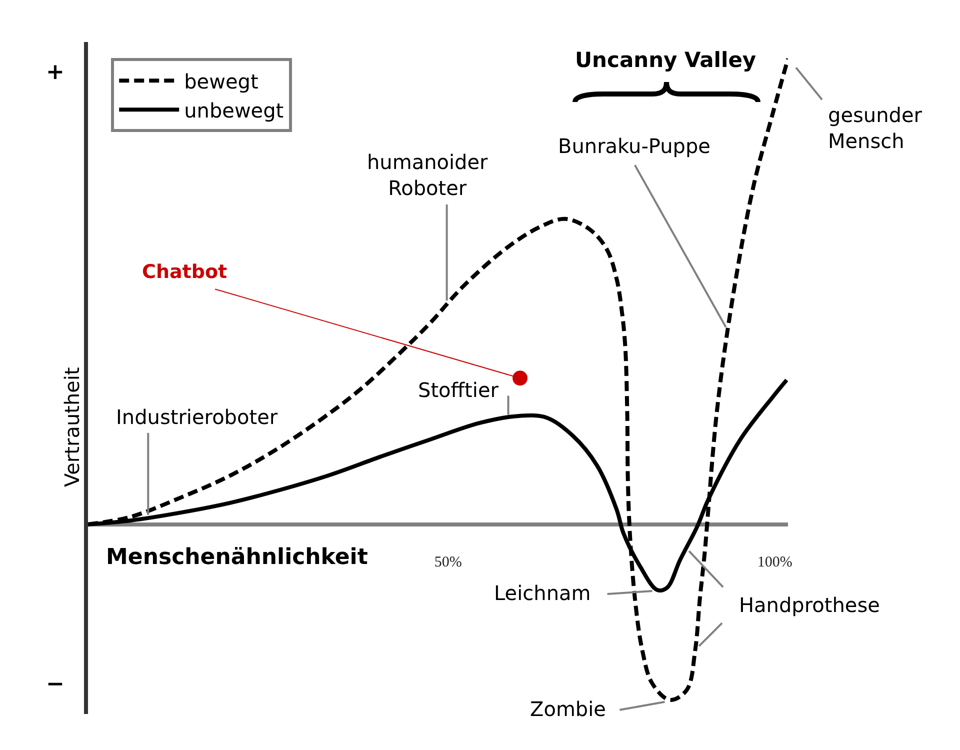 The height and width of the screenshot is (750, 960). I want to click on x-tick-label: 100%, so click(774, 562).